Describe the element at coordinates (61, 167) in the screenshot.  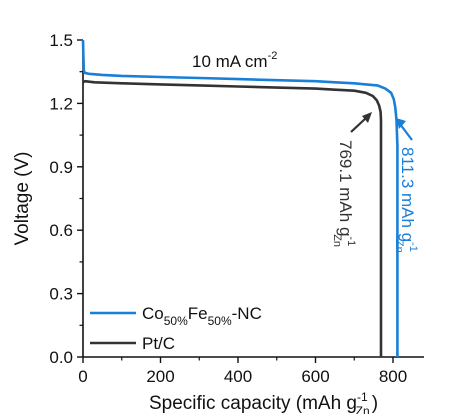
I see `y-tick-label: 0.9` at that location.